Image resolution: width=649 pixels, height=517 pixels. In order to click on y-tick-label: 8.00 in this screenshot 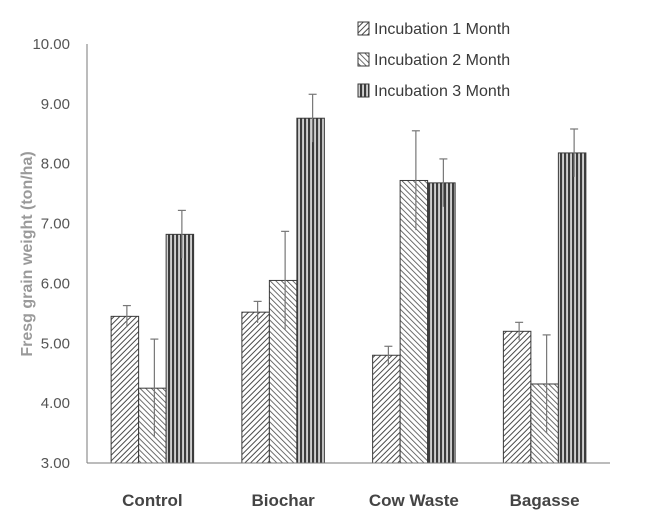, I will do `click(55, 164)`.